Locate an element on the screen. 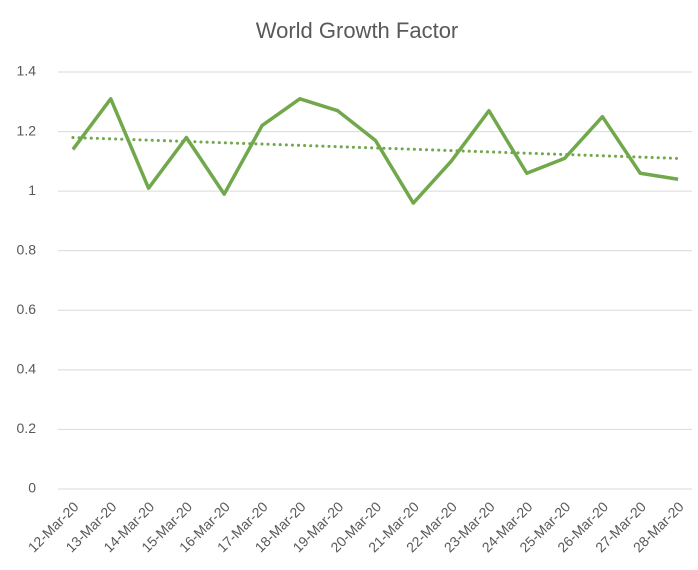 The width and height of the screenshot is (698, 570). y-tick-label: 0.8 is located at coordinates (27, 249).